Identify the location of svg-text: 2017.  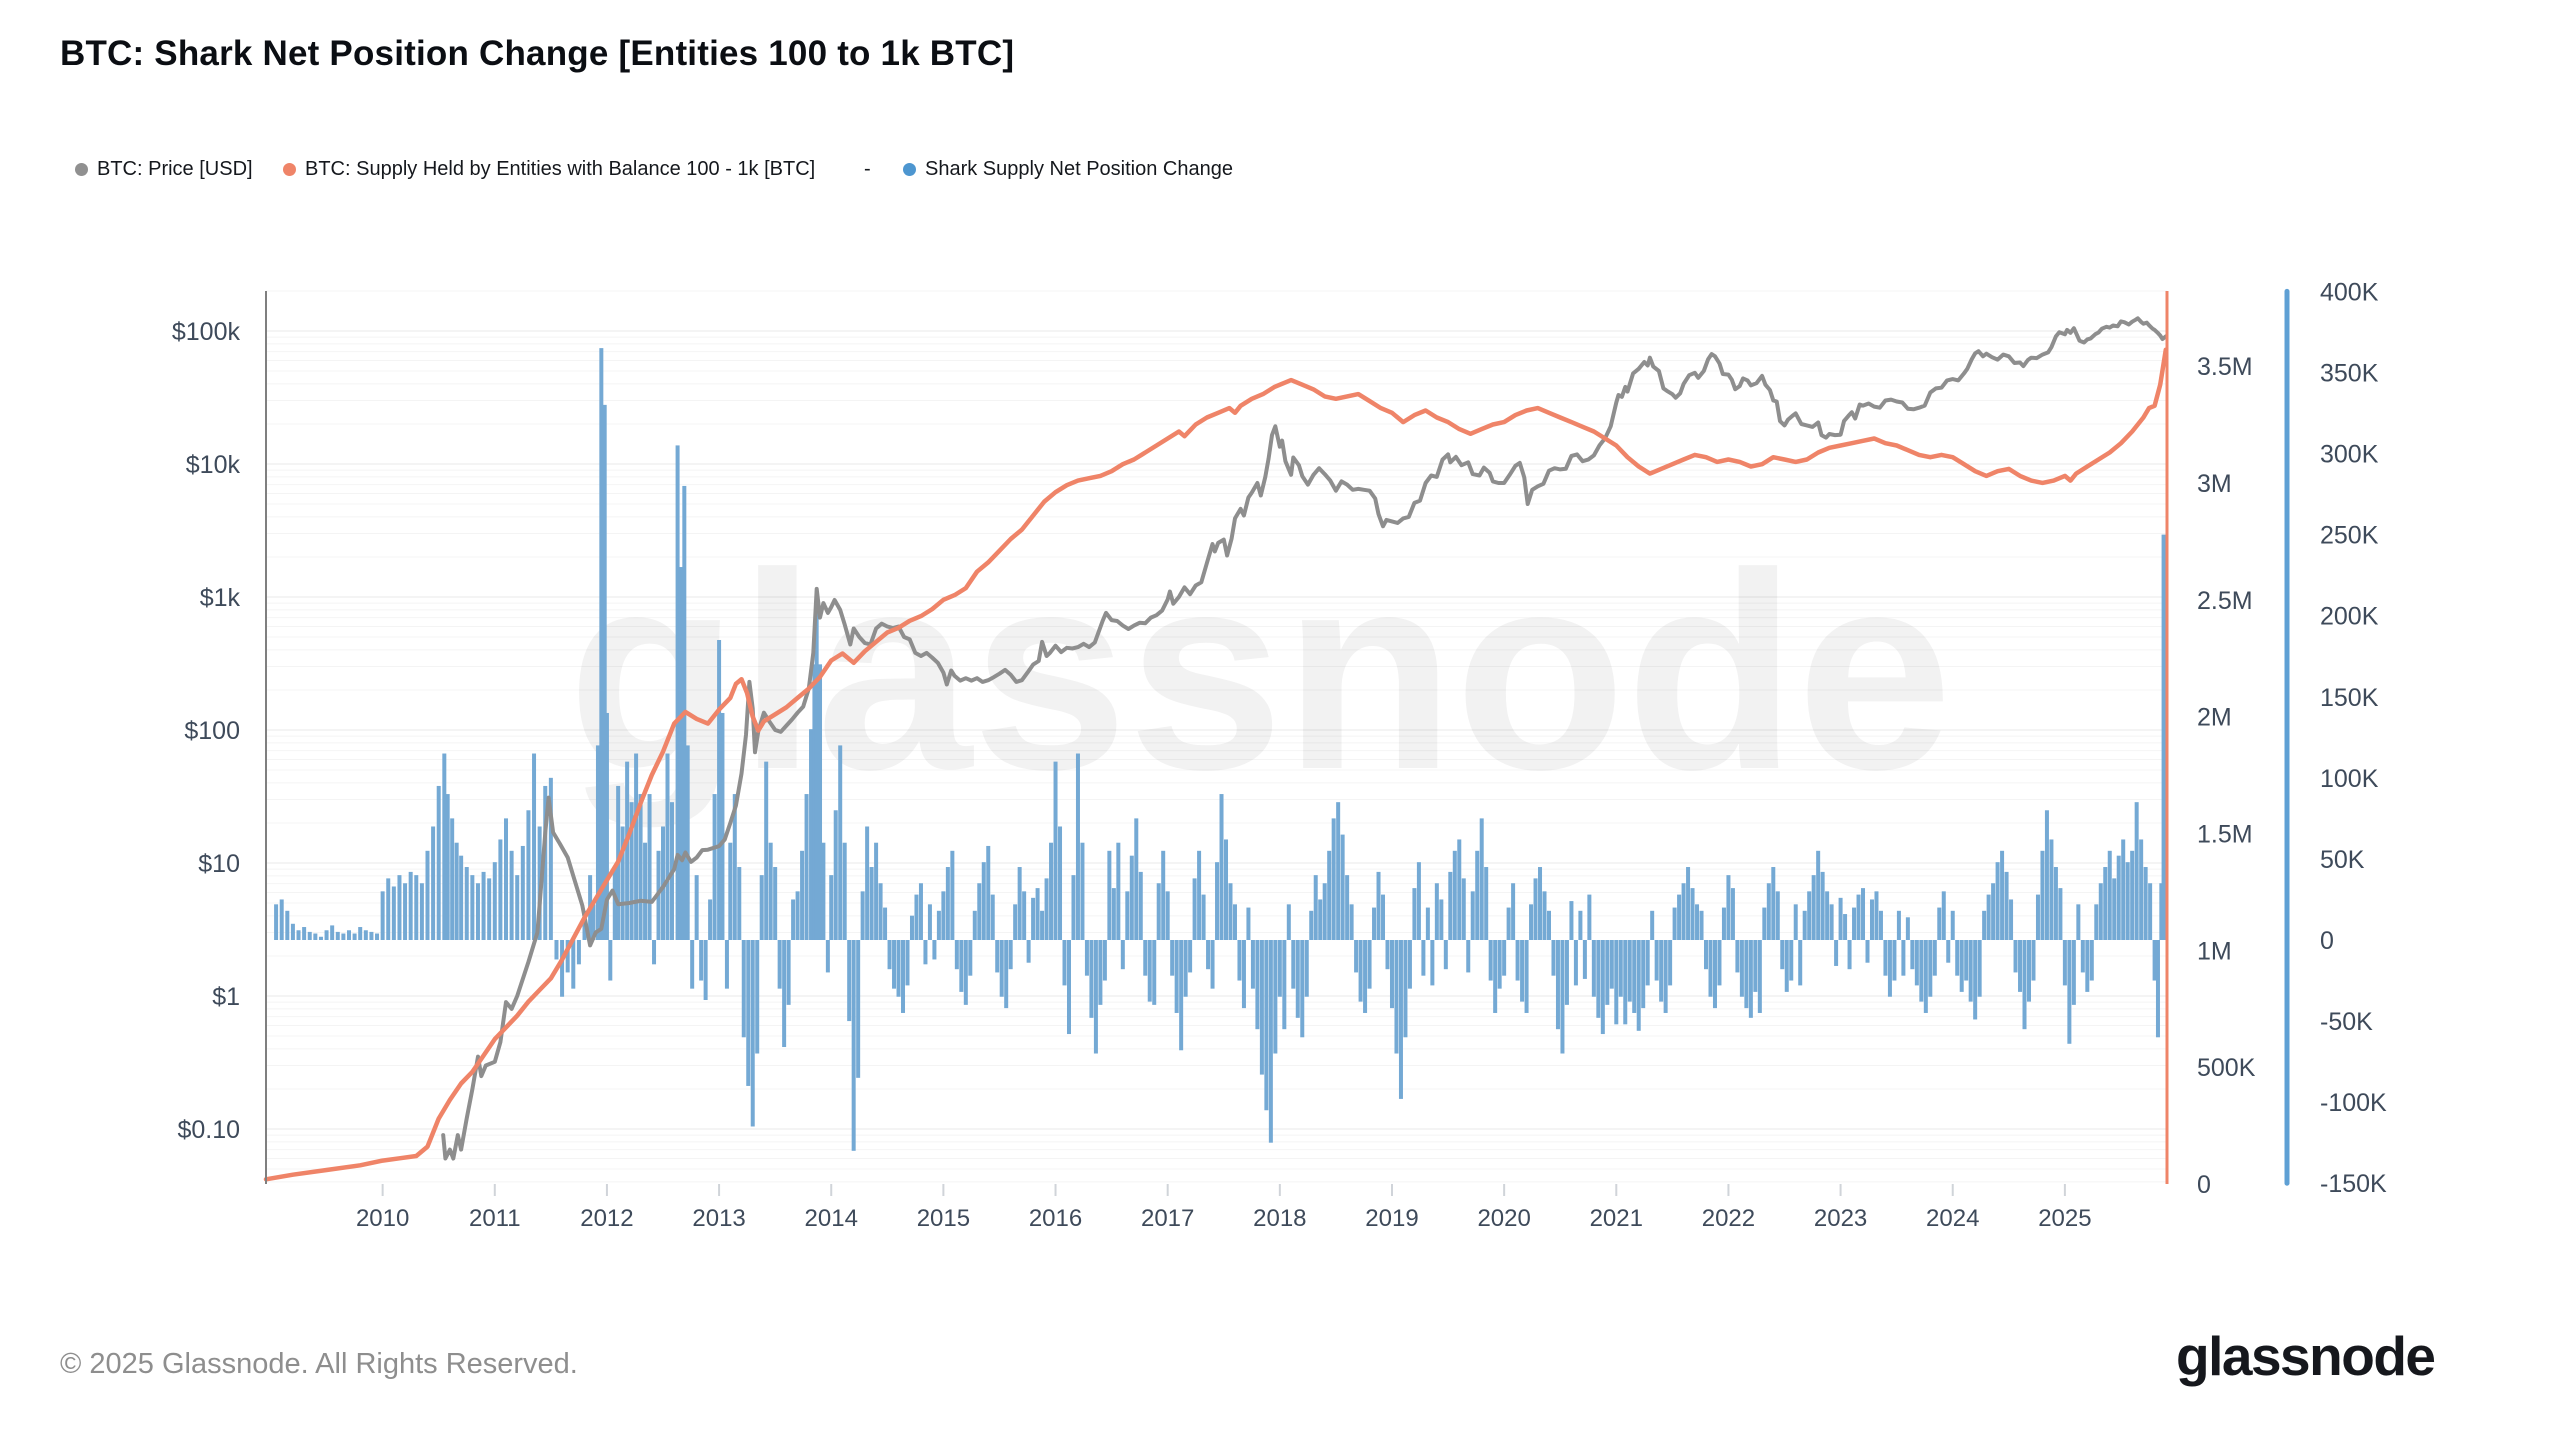
(1167, 1218).